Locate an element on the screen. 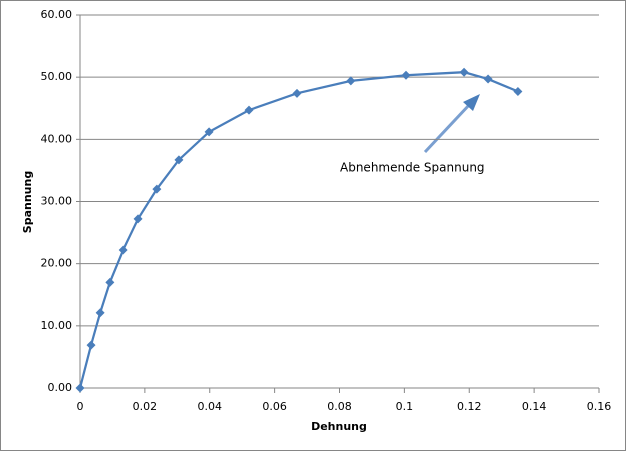  annotation: Abnehmende Spannung is located at coordinates (412, 168).